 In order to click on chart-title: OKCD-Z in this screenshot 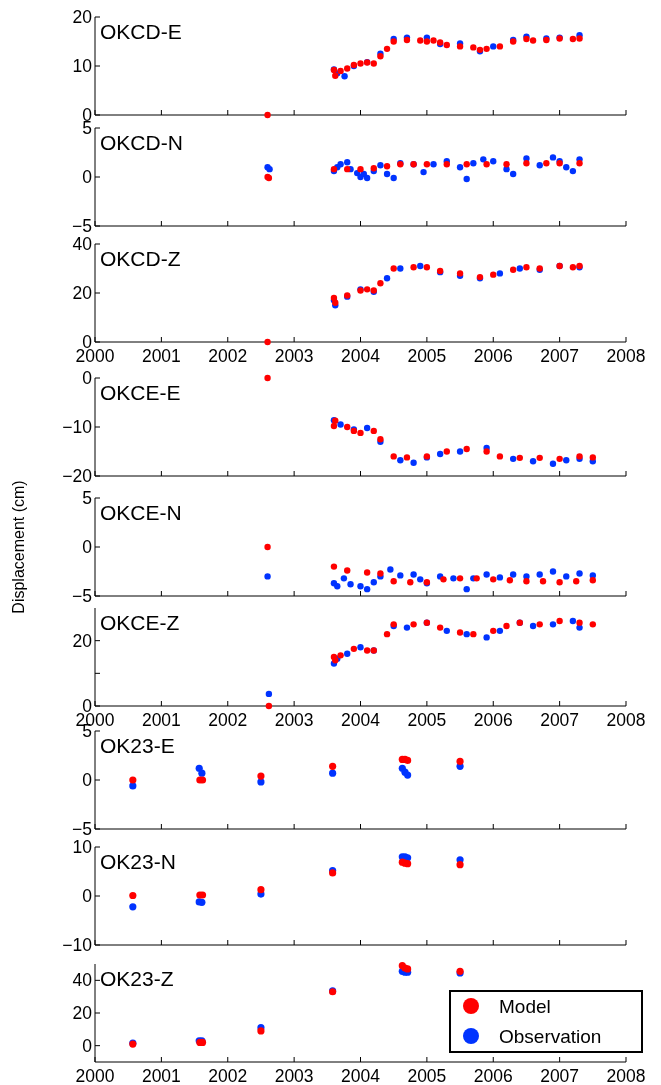, I will do `click(140, 258)`.